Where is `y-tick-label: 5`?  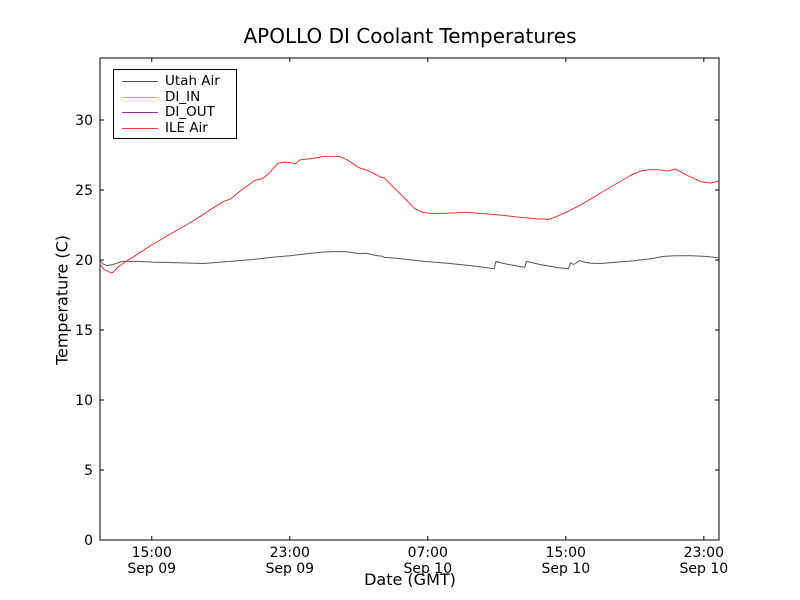 y-tick-label: 5 is located at coordinates (88, 471).